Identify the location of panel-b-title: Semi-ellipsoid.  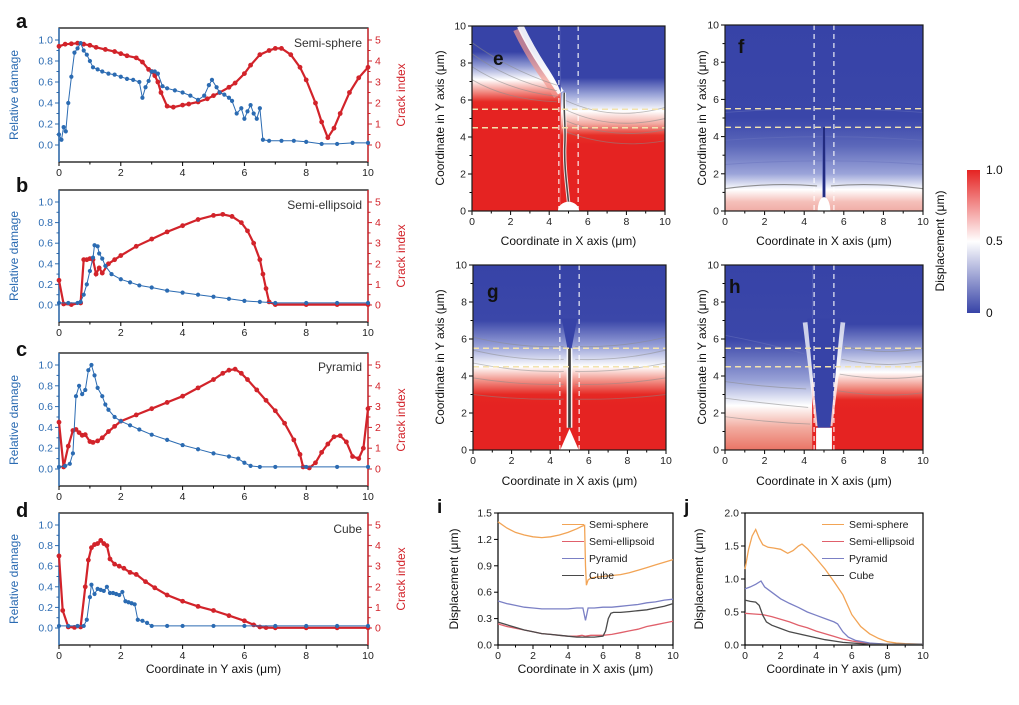
(324, 205).